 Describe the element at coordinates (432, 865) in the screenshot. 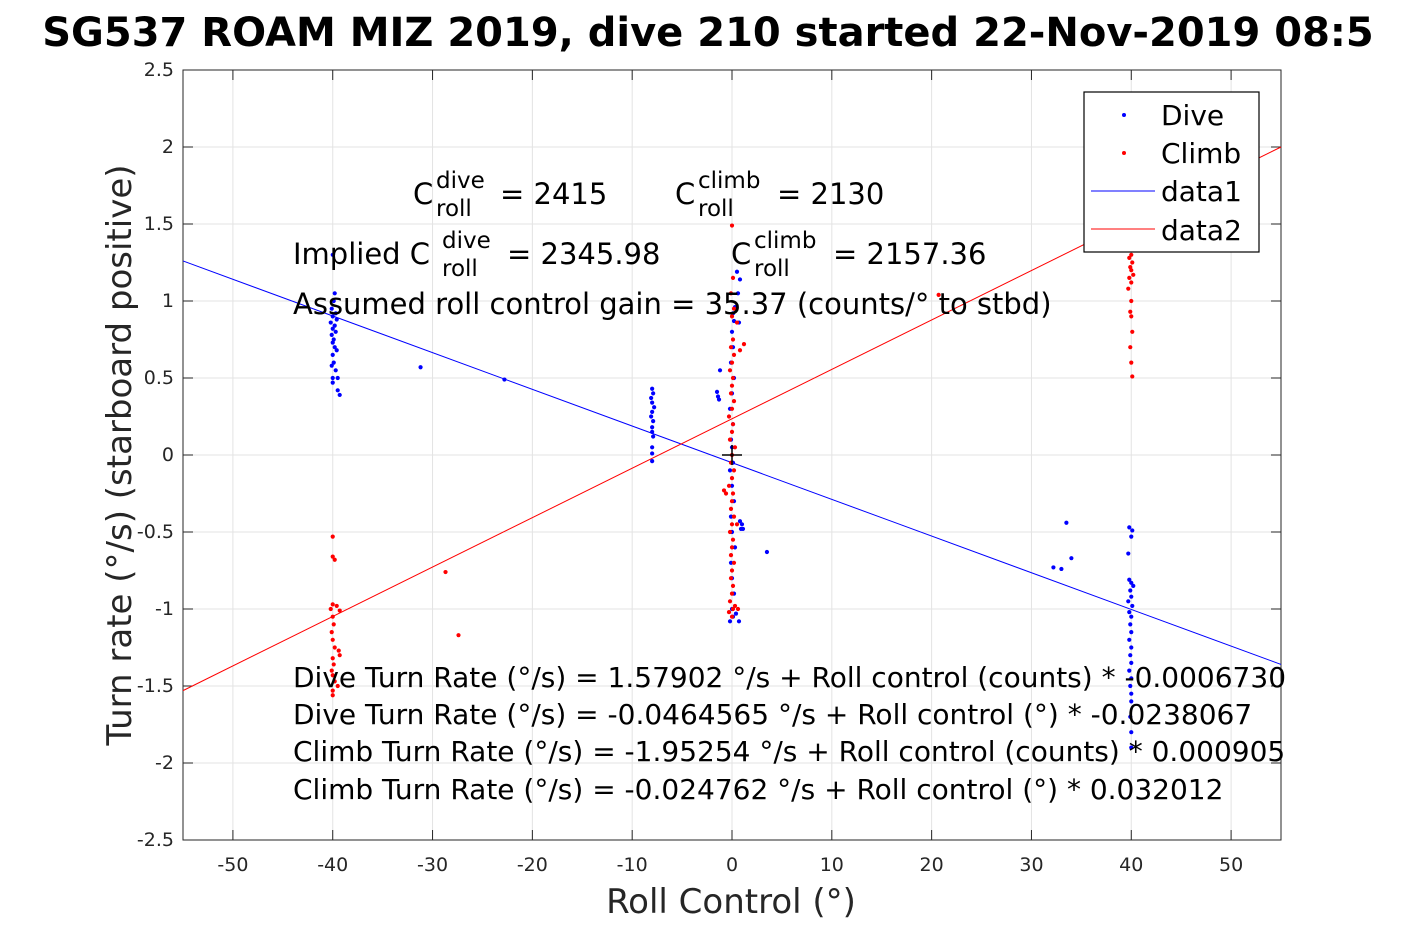

I see `x-tick-label: -30` at that location.